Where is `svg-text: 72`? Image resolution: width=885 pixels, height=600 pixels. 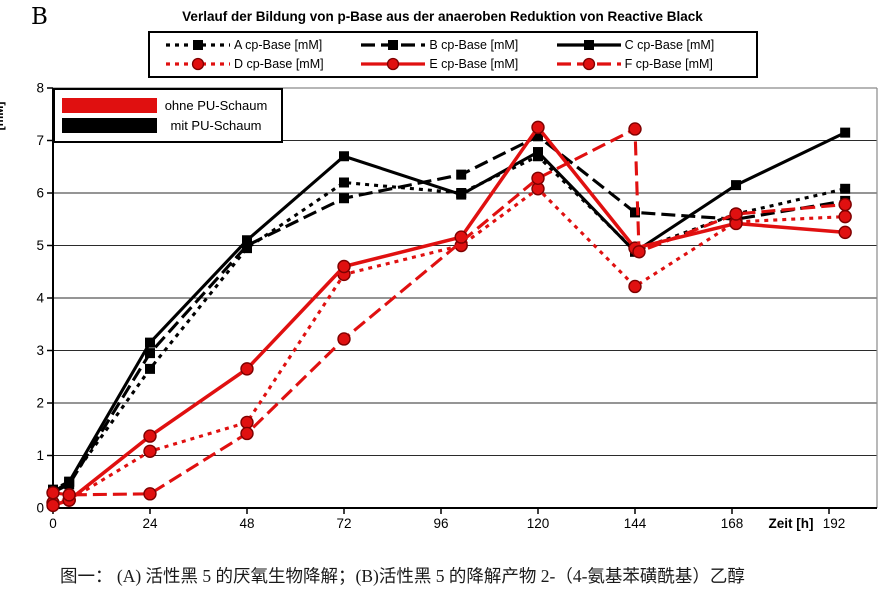
svg-text: 72 is located at coordinates (343, 523).